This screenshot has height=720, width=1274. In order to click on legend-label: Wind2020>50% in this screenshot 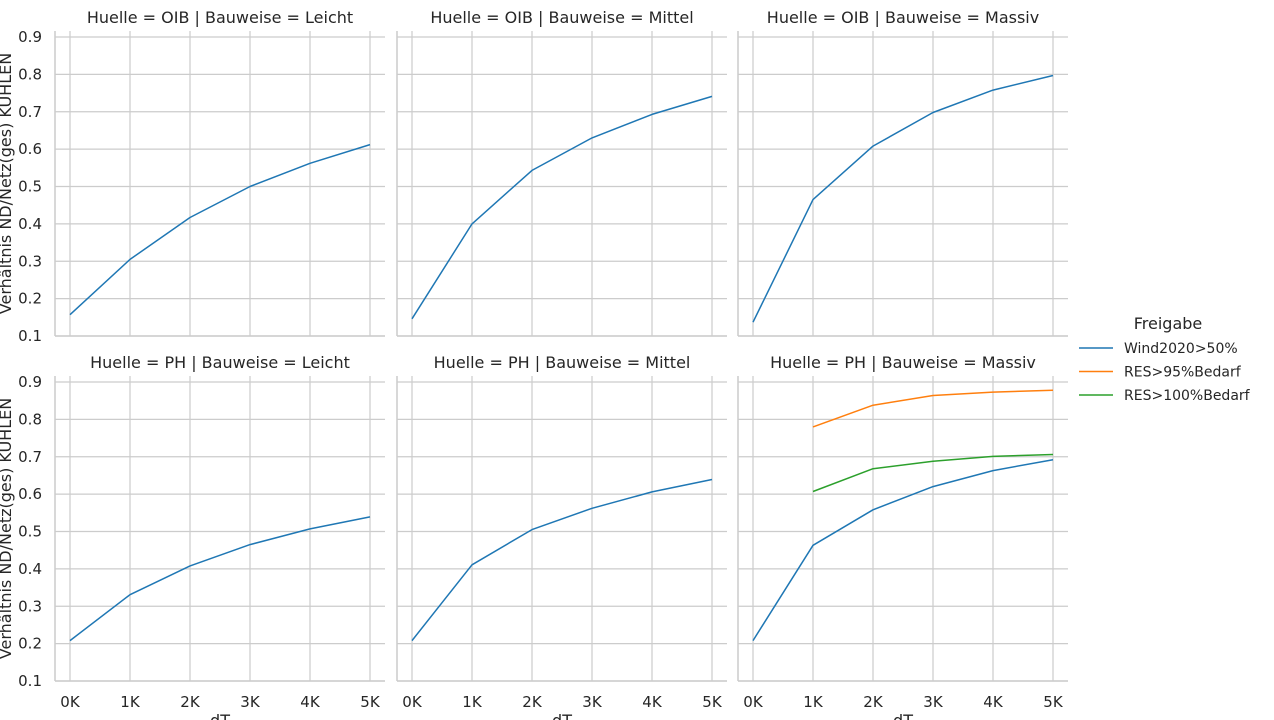, I will do `click(1181, 349)`.